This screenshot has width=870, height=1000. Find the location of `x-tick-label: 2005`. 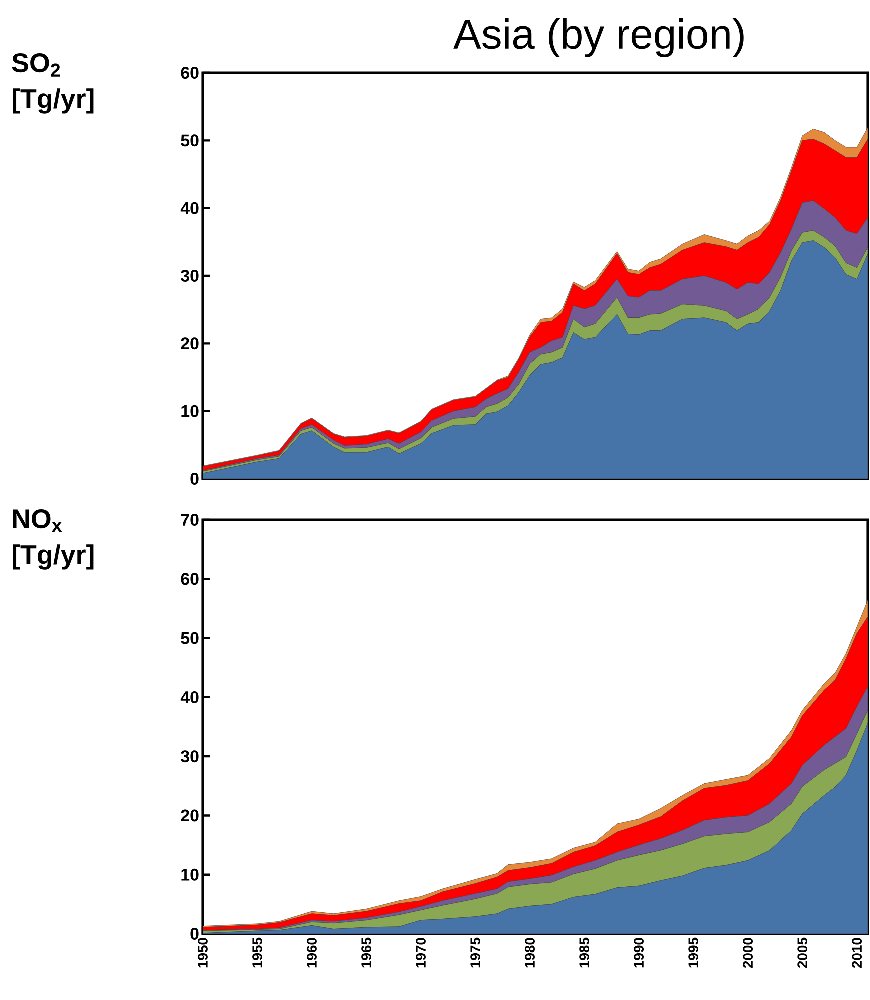

x-tick-label: 2005 is located at coordinates (803, 953).